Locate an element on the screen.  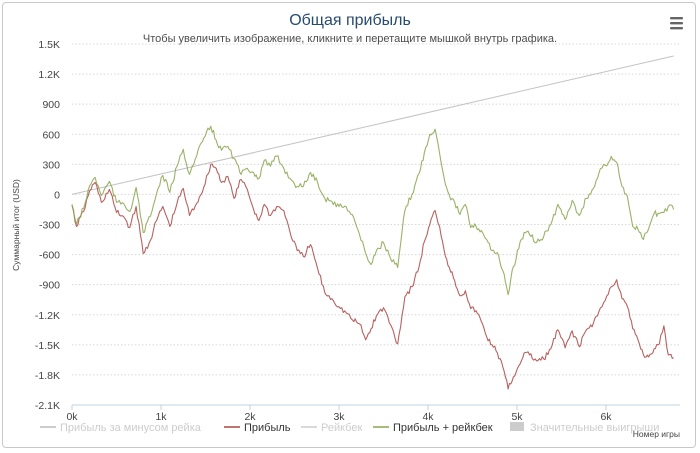
legend-item: Рейкбек is located at coordinates (331, 428).